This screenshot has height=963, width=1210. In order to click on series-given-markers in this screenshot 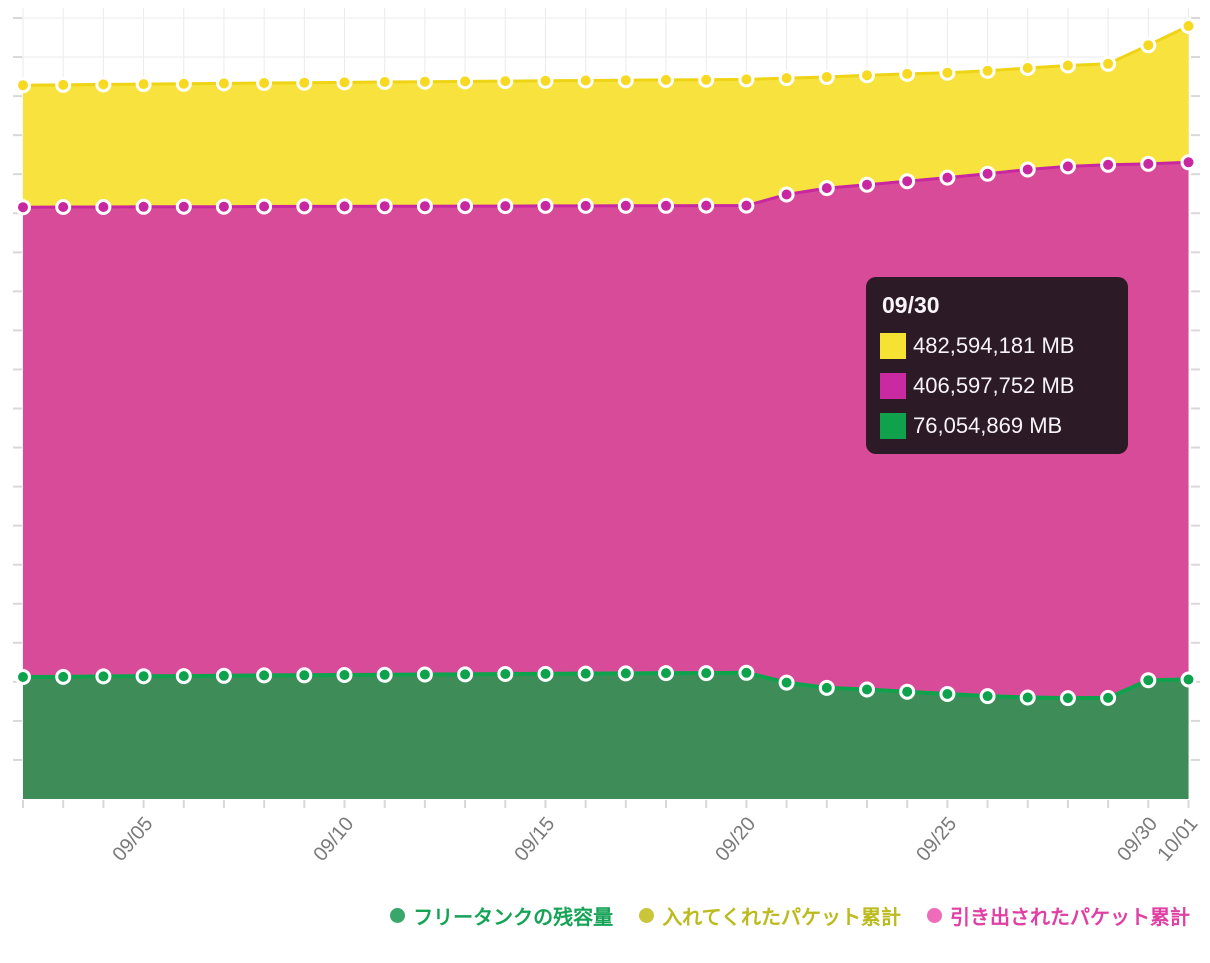, I will do `click(606, 56)`.